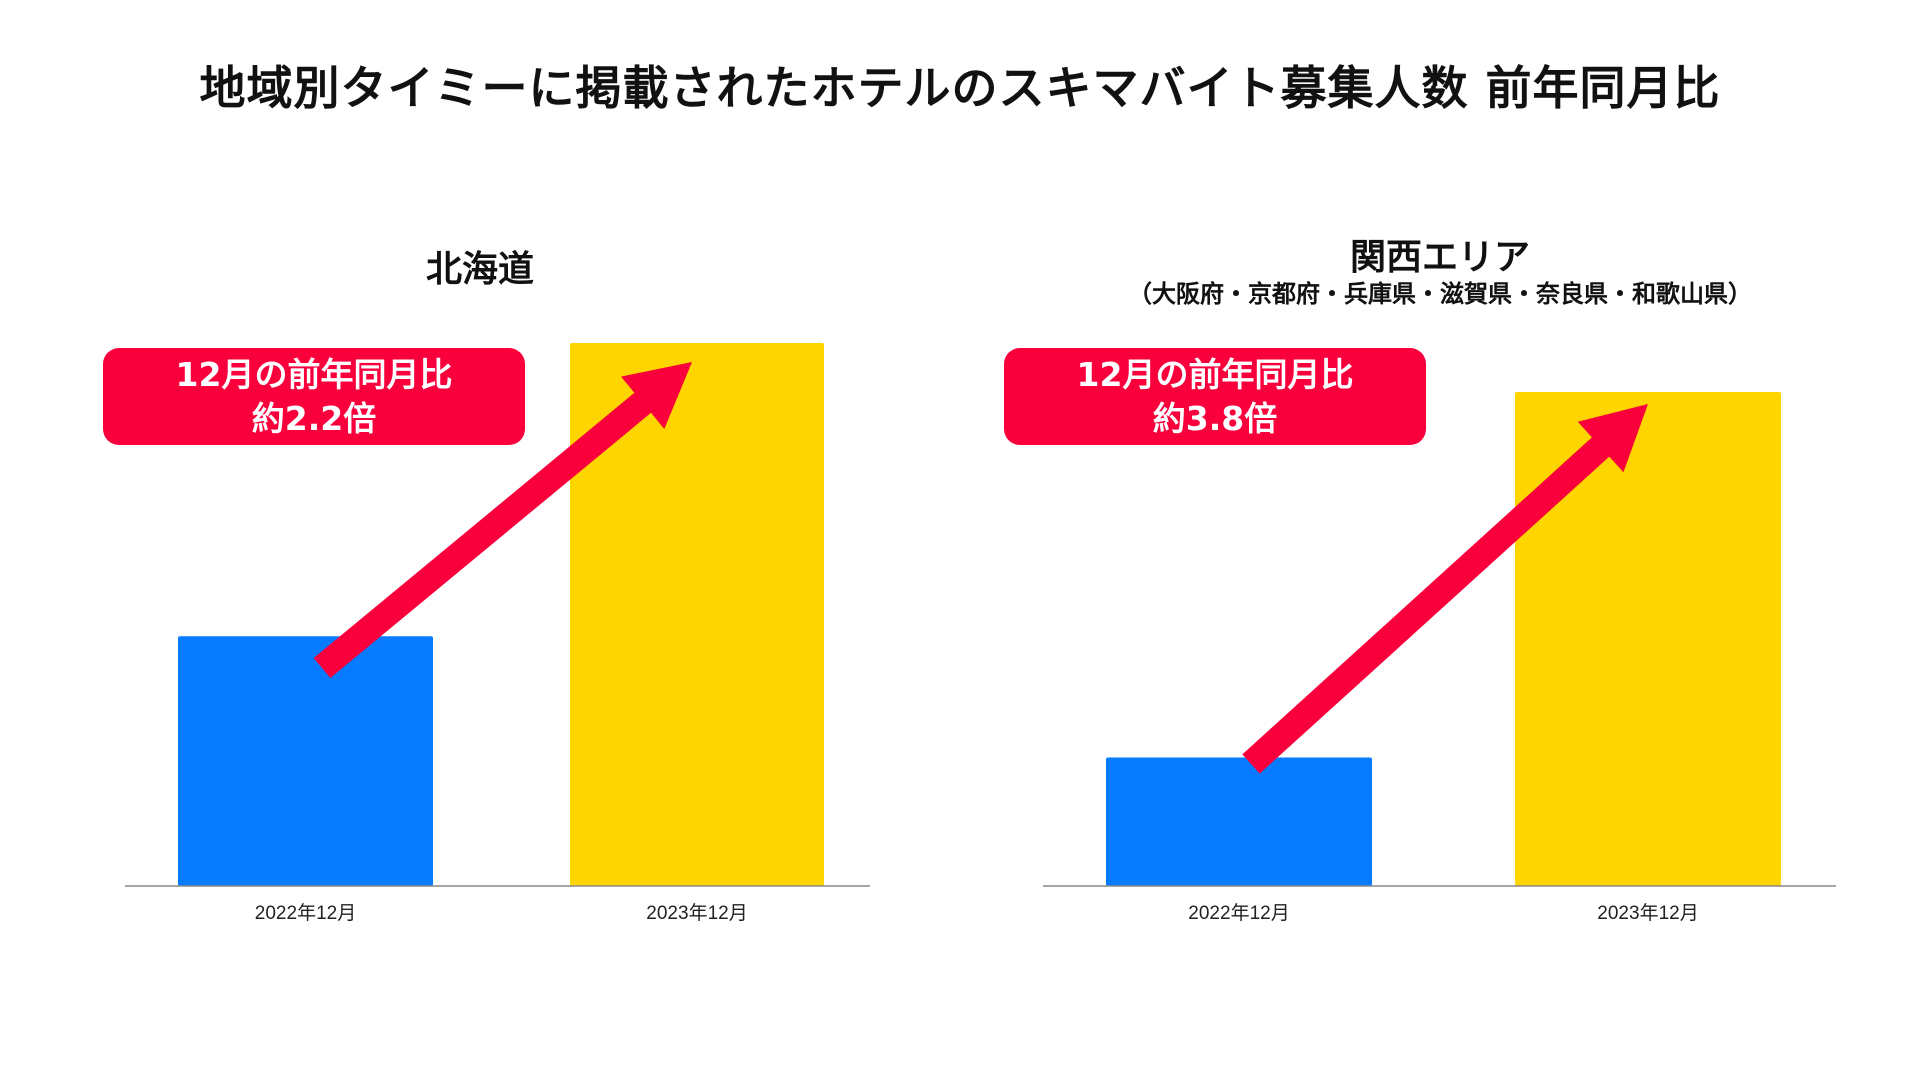 This screenshot has width=1920, height=1080. I want to click on callout-line-2: 約2.2倍, so click(314, 418).